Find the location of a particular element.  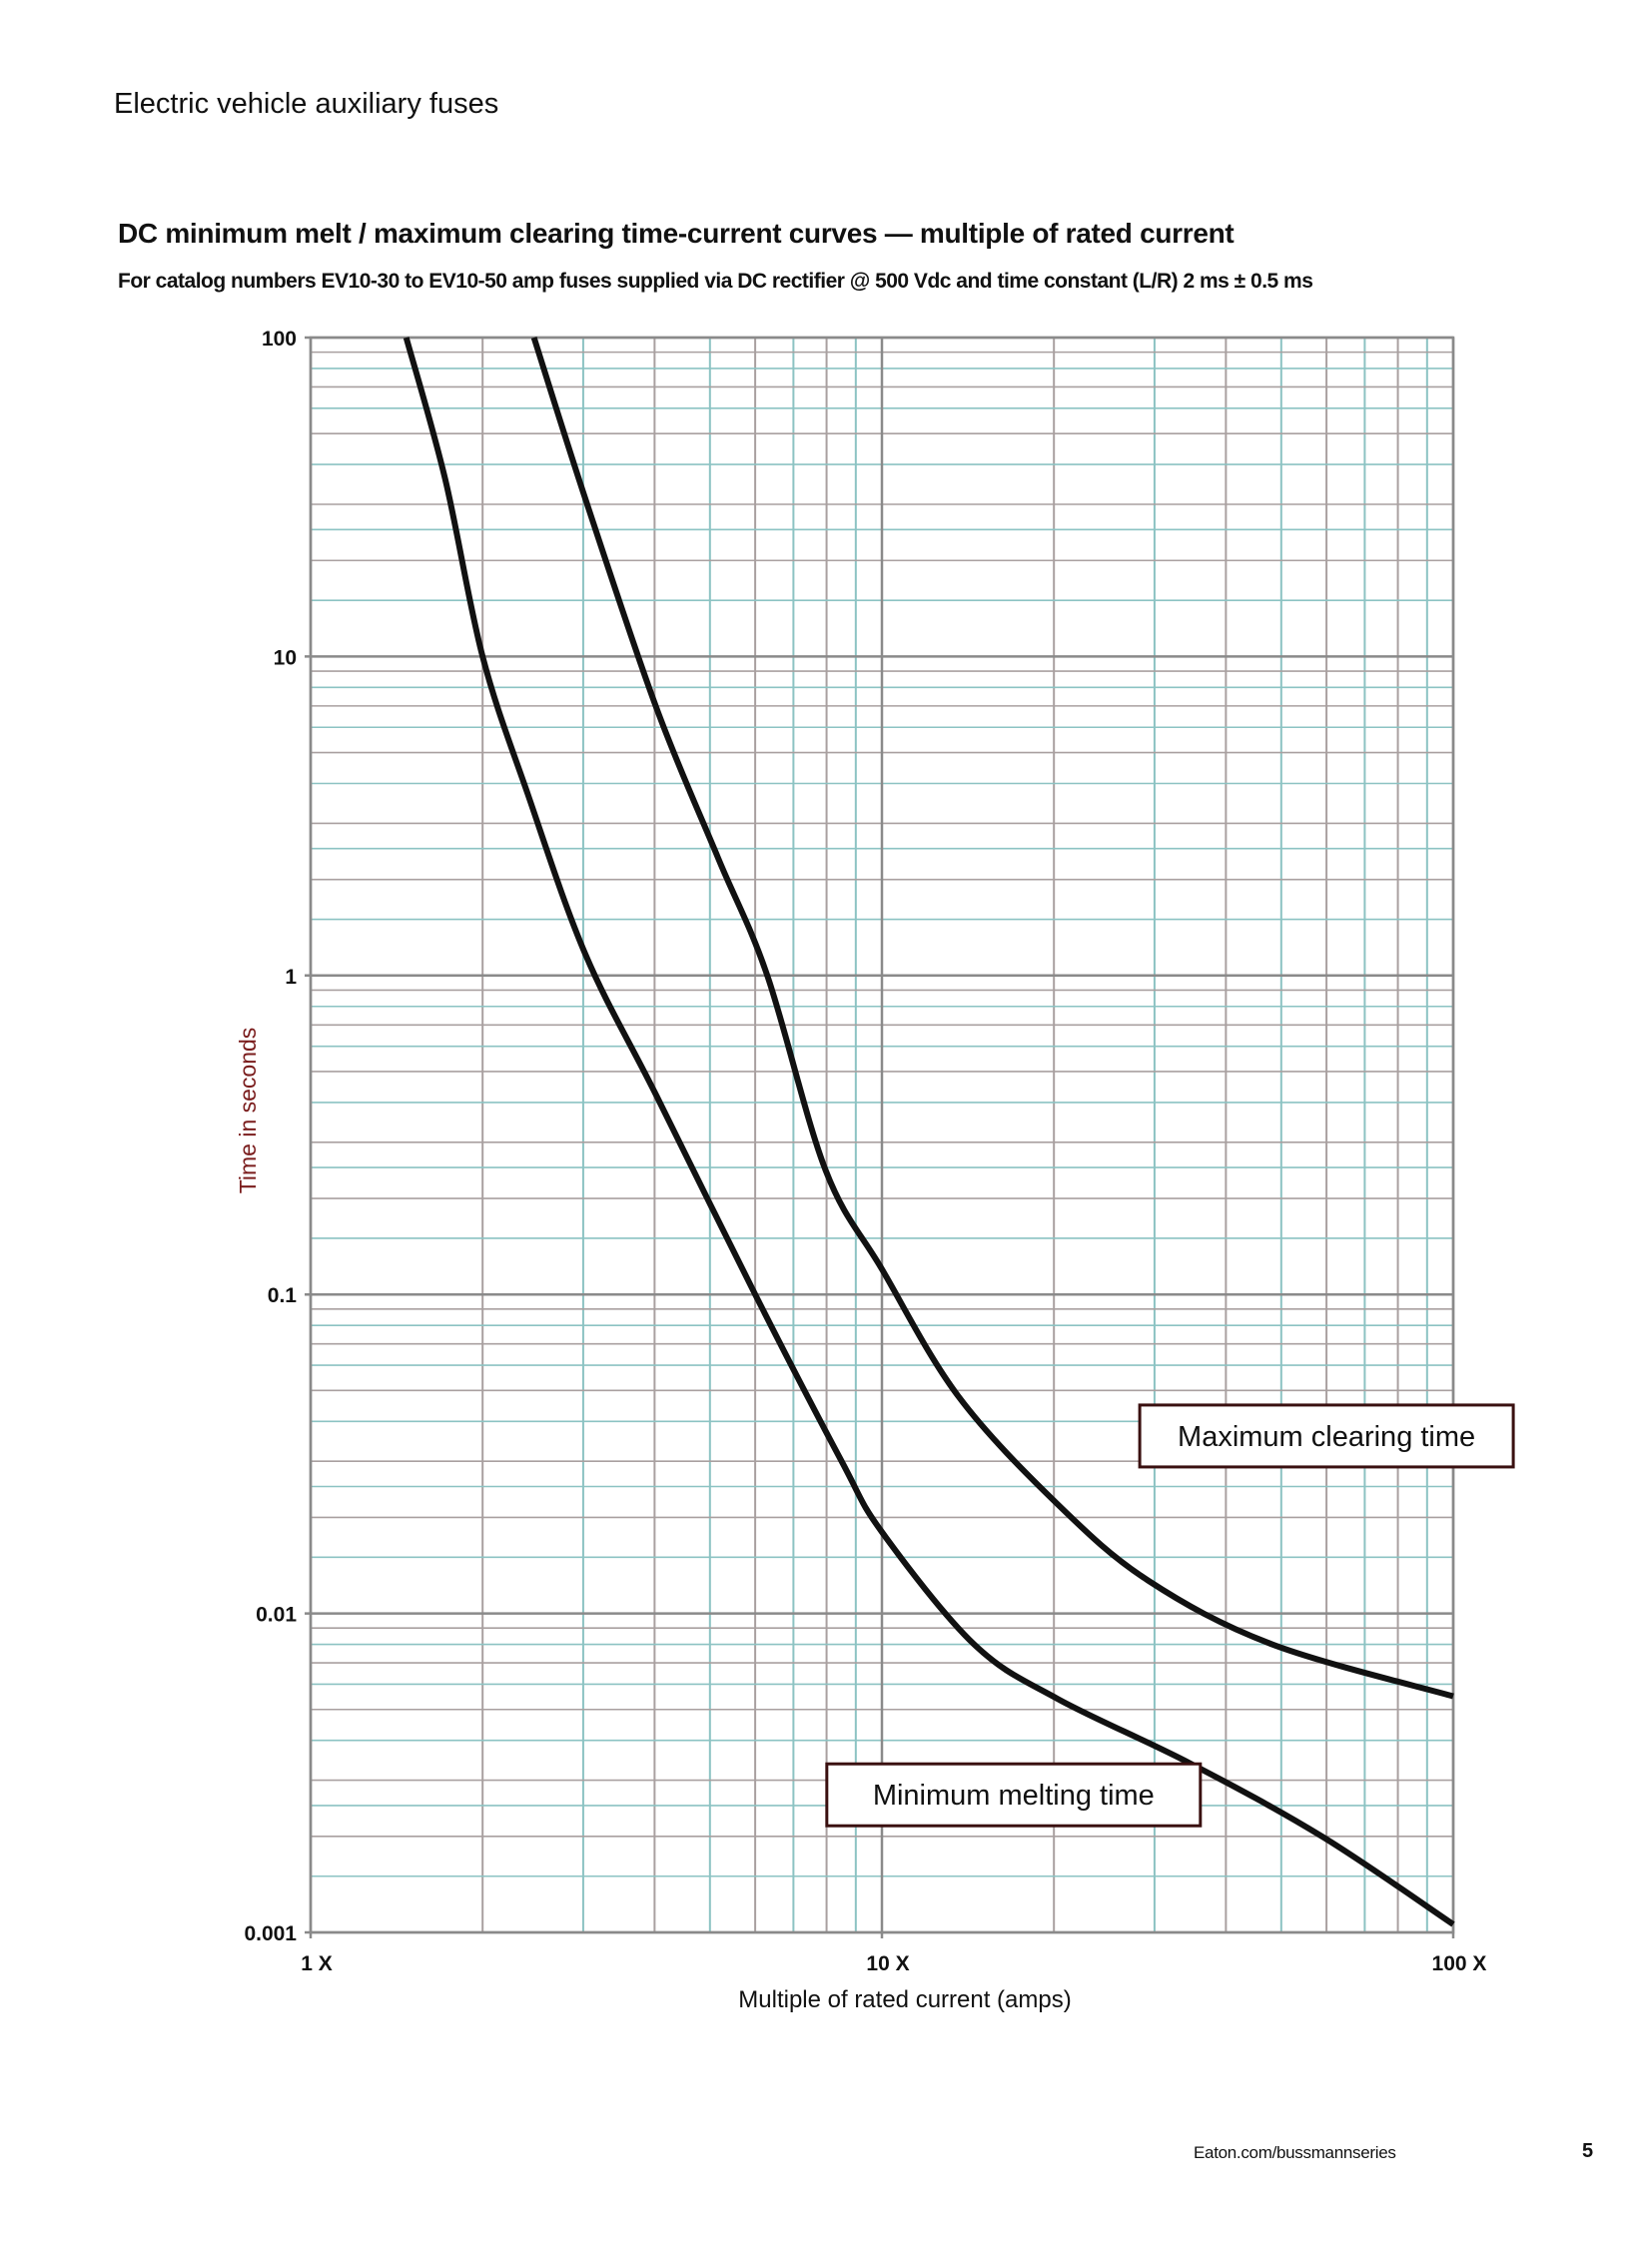

maximum-clearing-label: Maximum clearing time is located at coordinates (1326, 1436).